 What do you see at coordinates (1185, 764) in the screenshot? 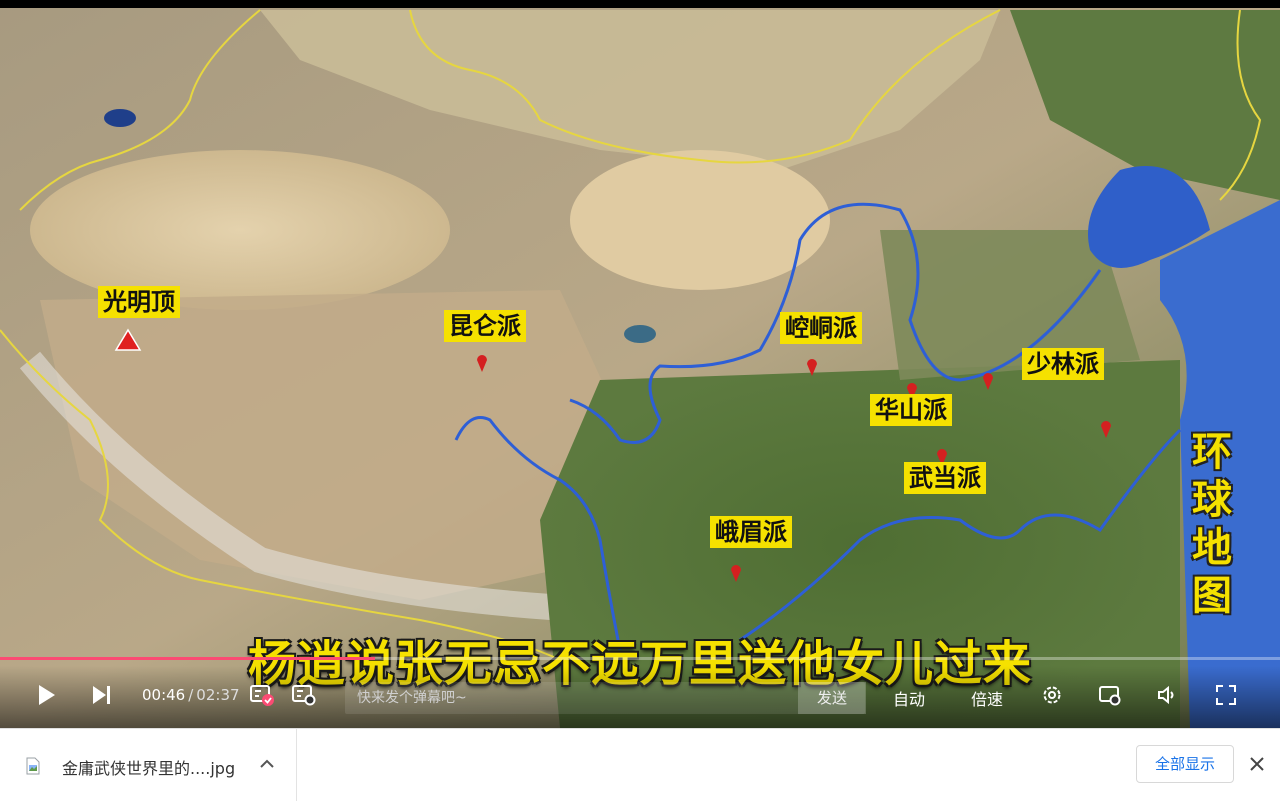
I see `show-all-button: 全部显示` at bounding box center [1185, 764].